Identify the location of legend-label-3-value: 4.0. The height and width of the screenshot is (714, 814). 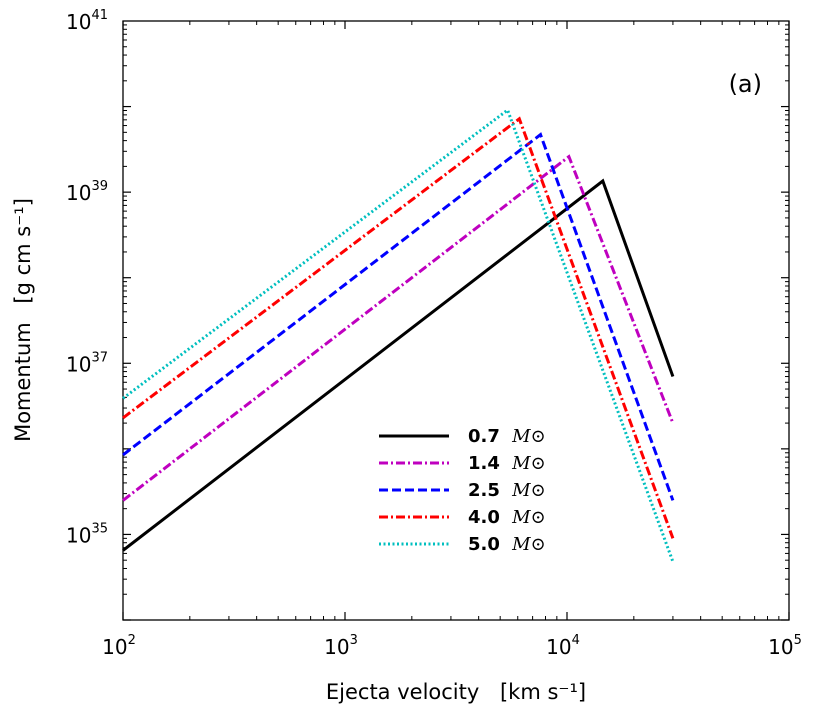
(484, 517).